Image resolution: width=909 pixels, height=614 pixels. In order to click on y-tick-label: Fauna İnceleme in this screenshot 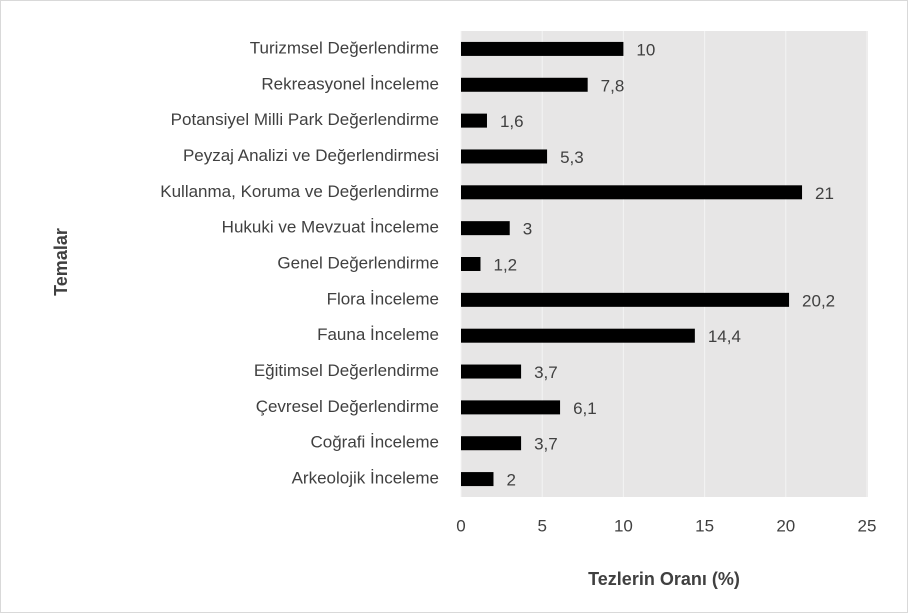, I will do `click(378, 334)`.